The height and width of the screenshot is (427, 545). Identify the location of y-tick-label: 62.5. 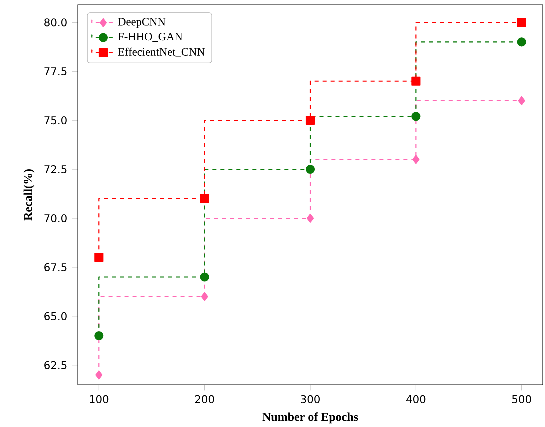
(55, 365).